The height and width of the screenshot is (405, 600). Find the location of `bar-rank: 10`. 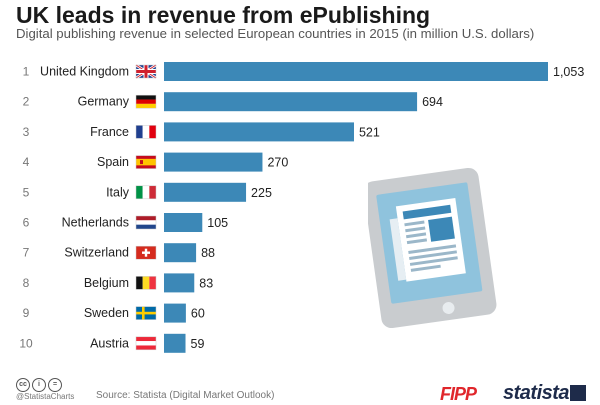

bar-rank: 10 is located at coordinates (26, 343).